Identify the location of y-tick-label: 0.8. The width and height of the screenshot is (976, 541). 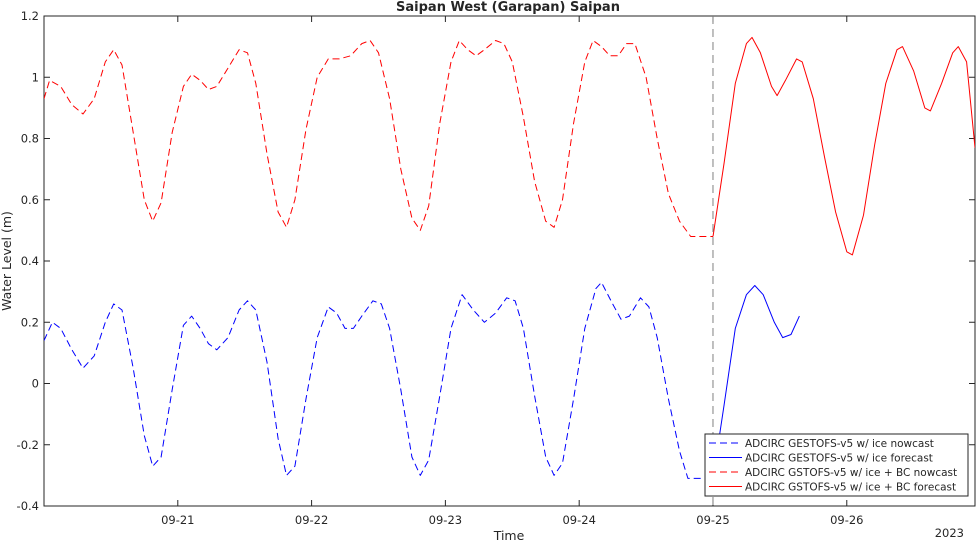
(30, 139).